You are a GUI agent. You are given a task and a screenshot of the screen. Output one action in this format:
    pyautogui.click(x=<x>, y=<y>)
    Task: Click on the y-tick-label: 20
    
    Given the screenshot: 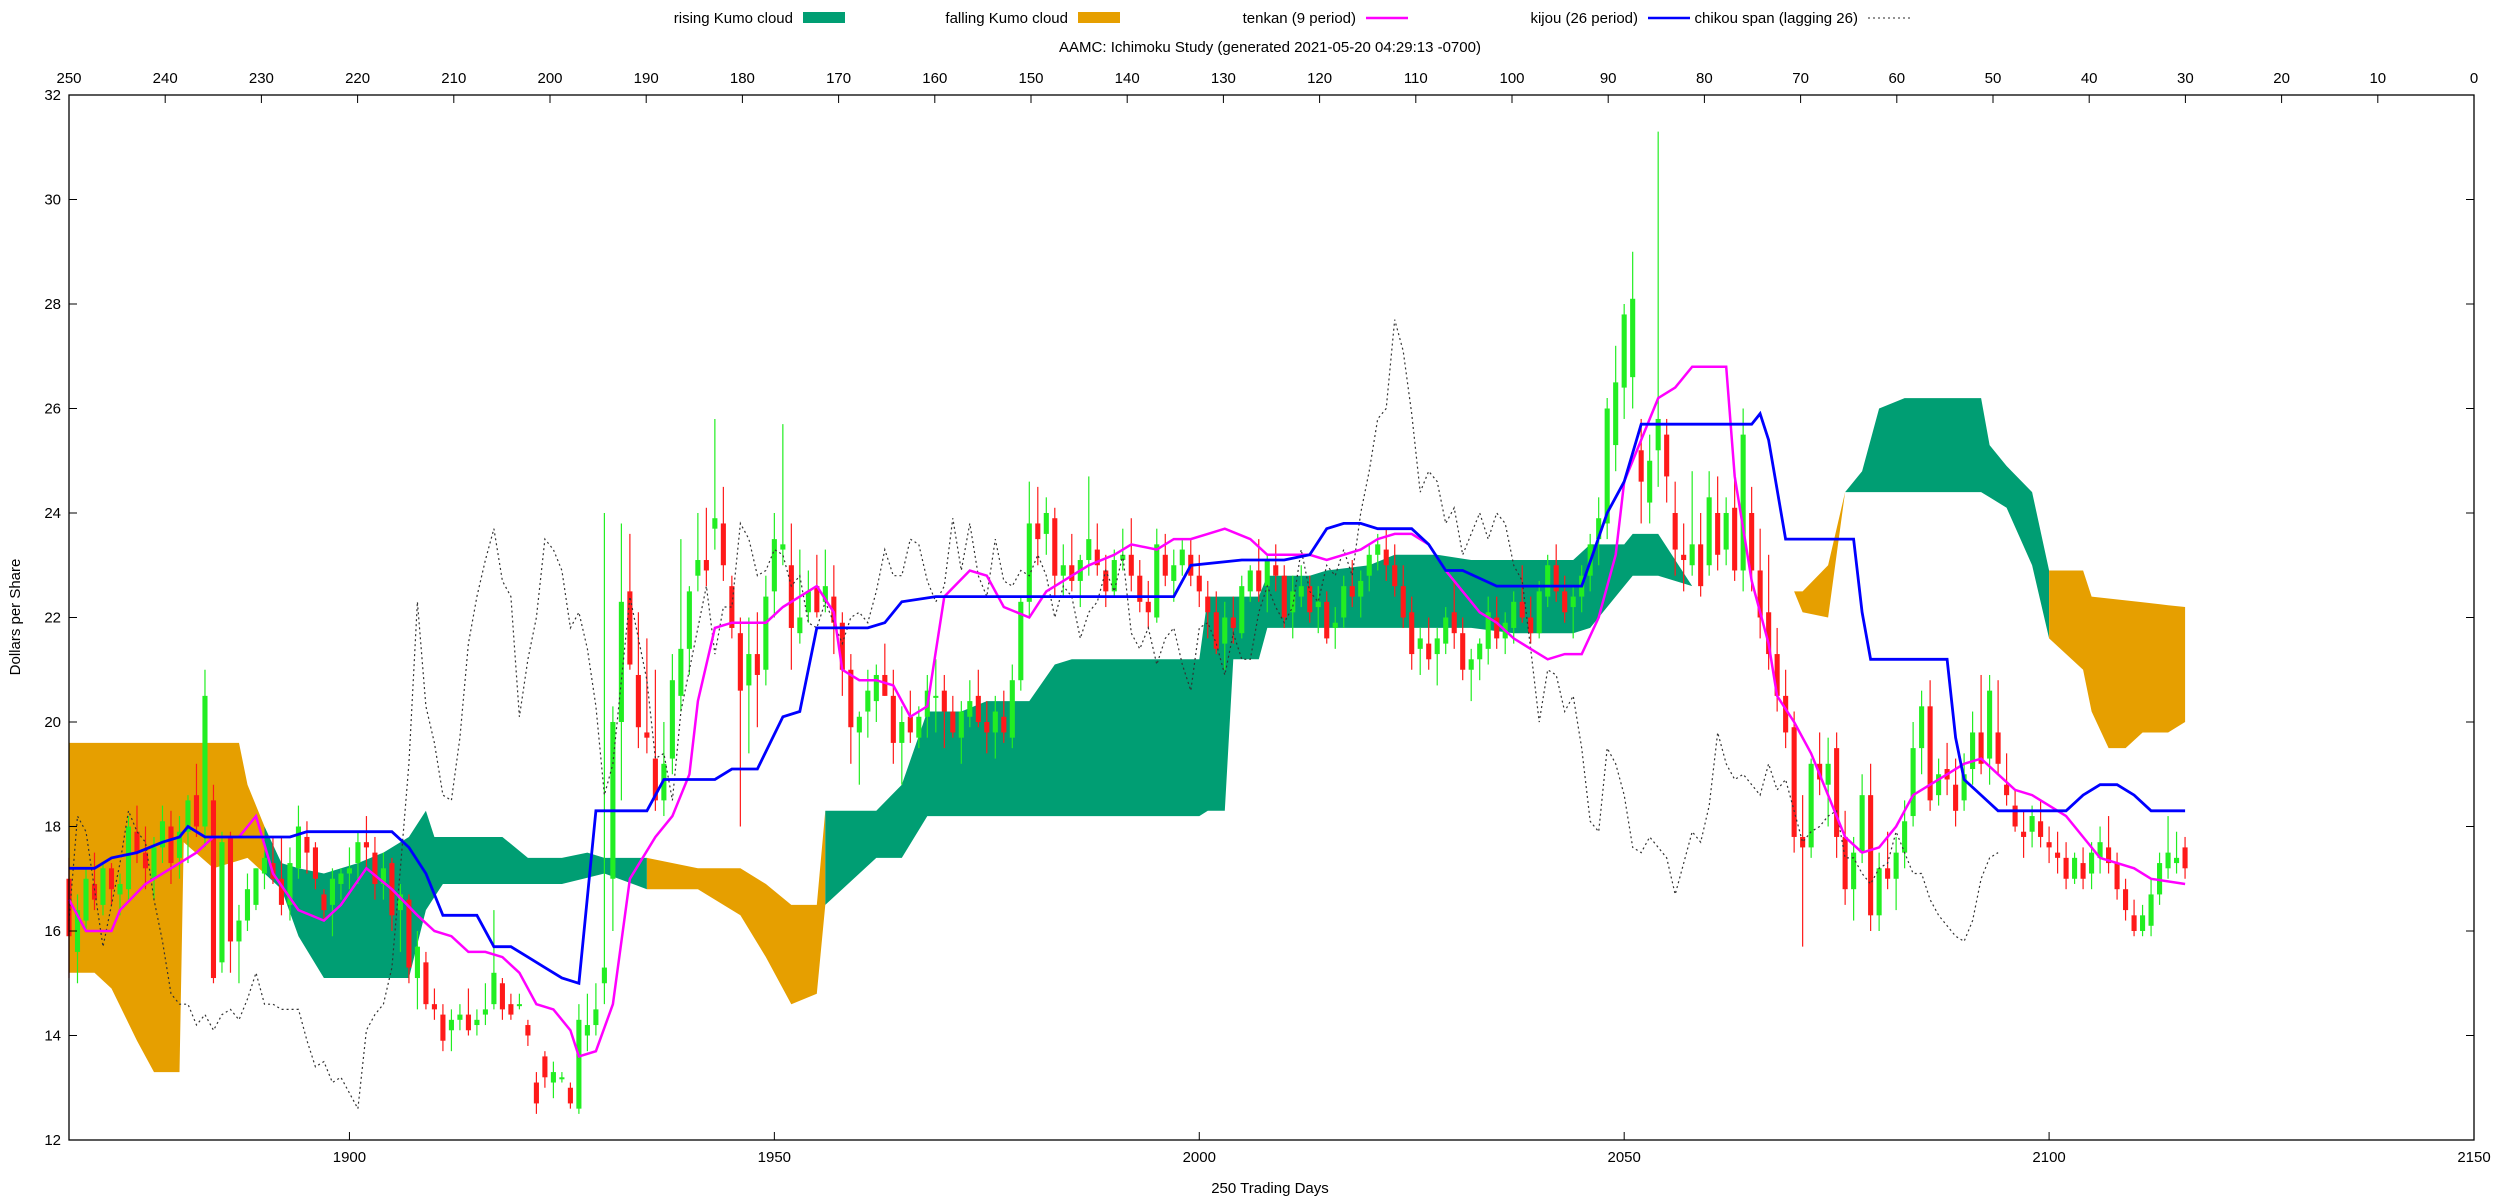 What is the action you would take?
    pyautogui.click(x=52, y=722)
    